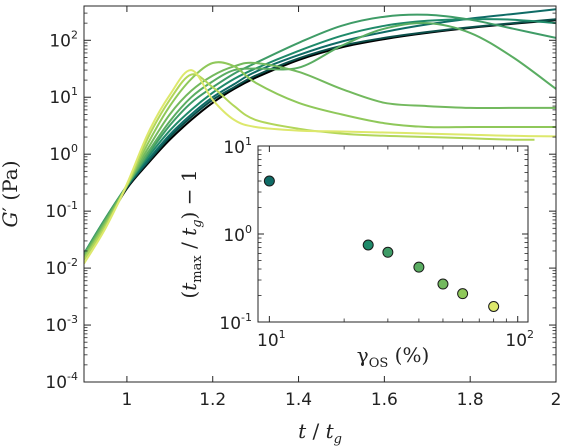 The width and height of the screenshot is (562, 446). Describe the element at coordinates (298, 400) in the screenshot. I see `x-tick-label: 1.4` at that location.